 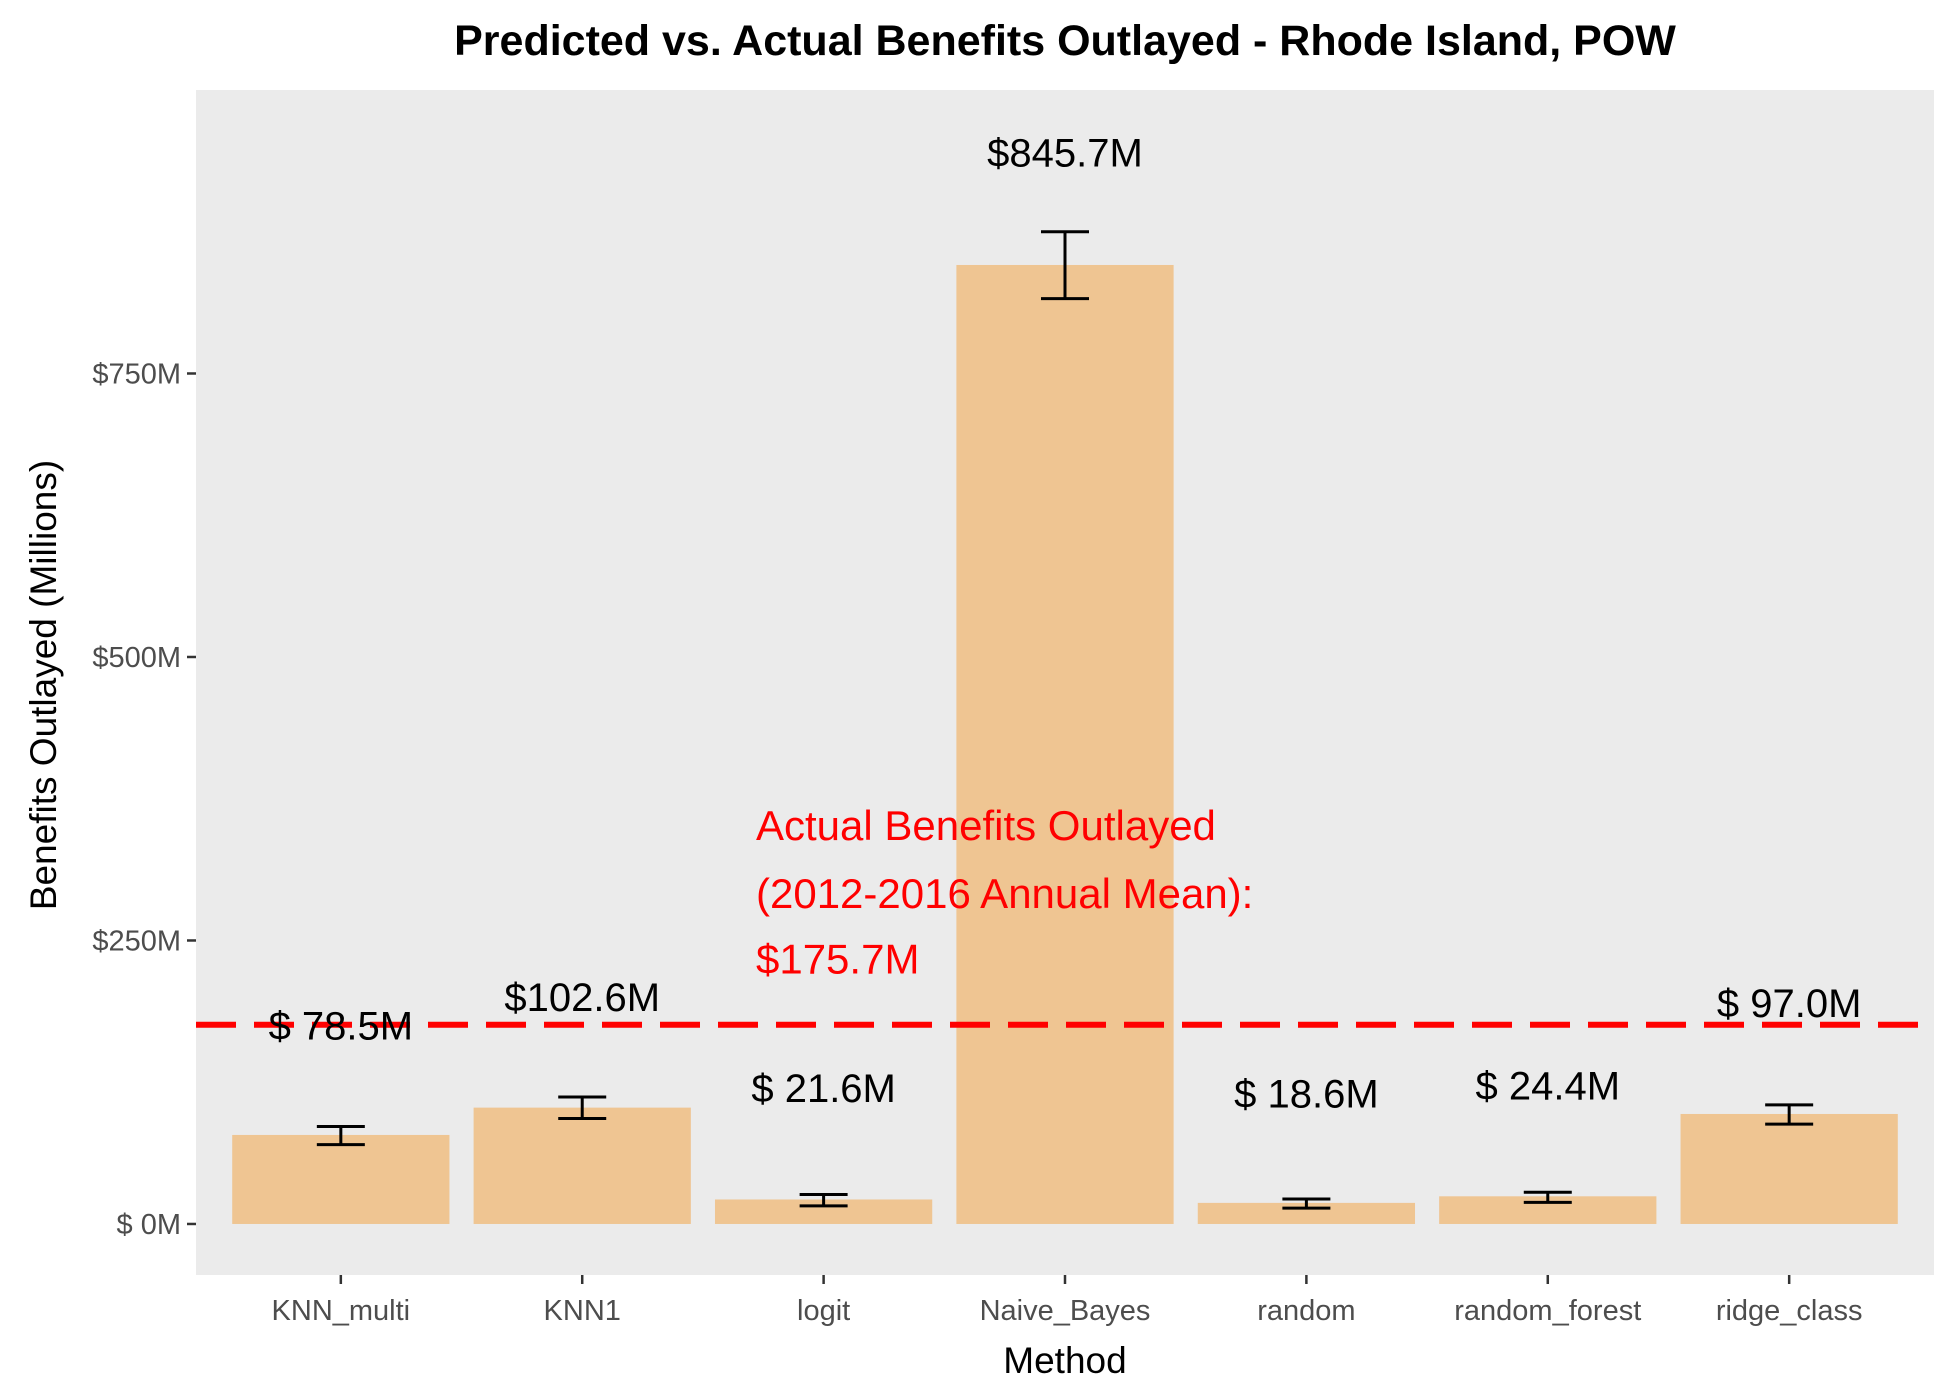 What do you see at coordinates (1064, 1360) in the screenshot?
I see `x-axis-title: Method` at bounding box center [1064, 1360].